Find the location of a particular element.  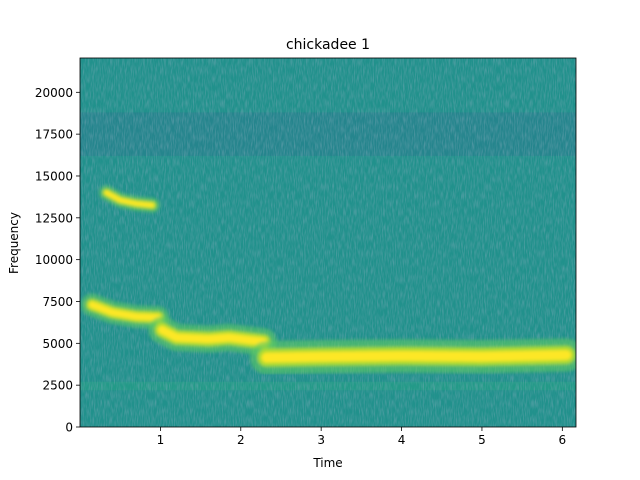

x-tick-label: 1 is located at coordinates (161, 440).